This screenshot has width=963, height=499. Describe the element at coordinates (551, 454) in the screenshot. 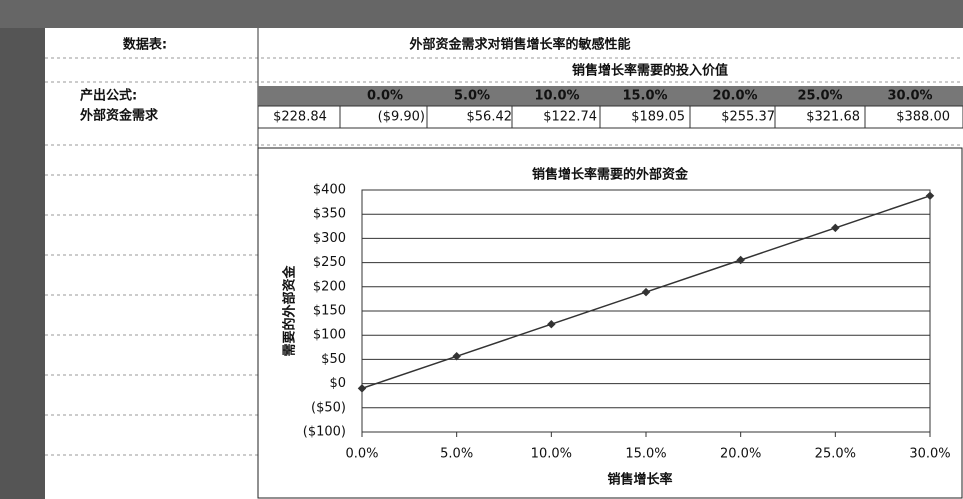

I see `x-tick-label: 10.0%` at that location.